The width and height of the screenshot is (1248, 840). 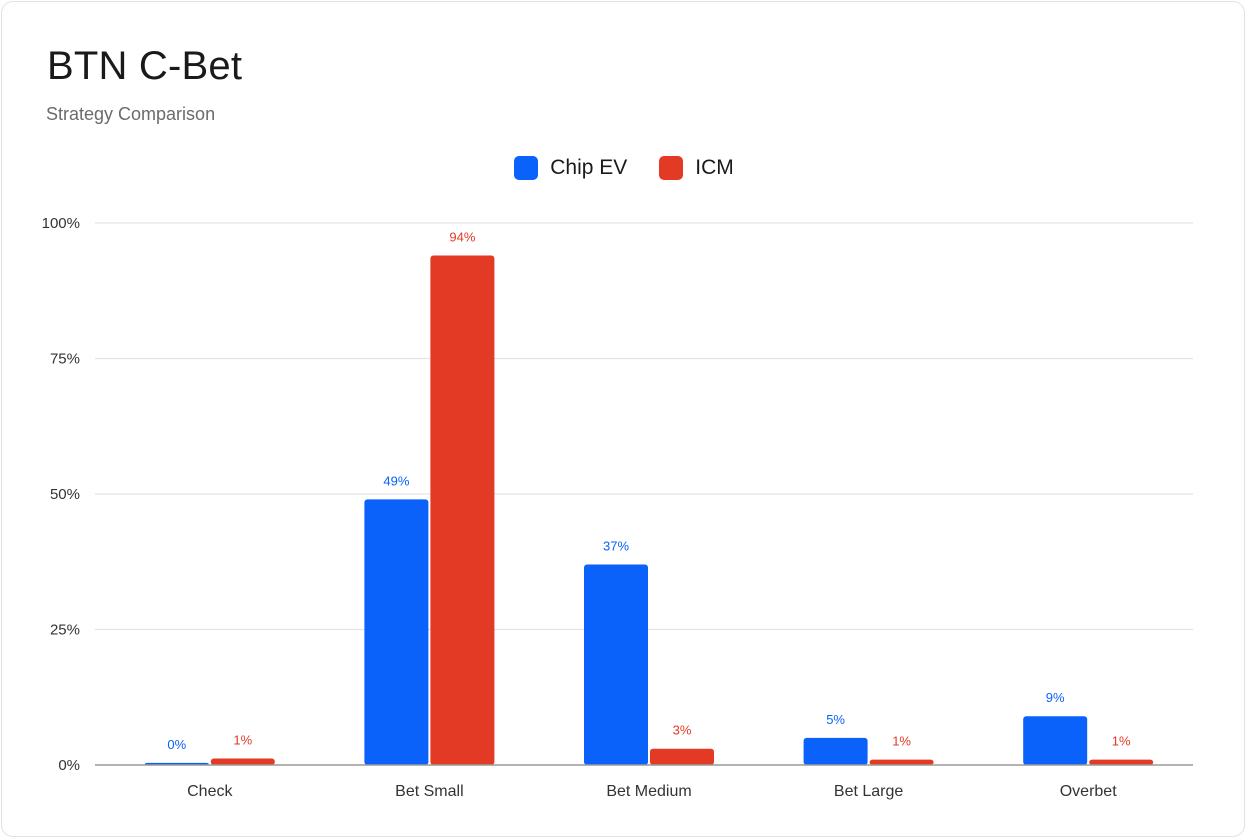 I want to click on x-tick-label: Bet Large, so click(x=868, y=791).